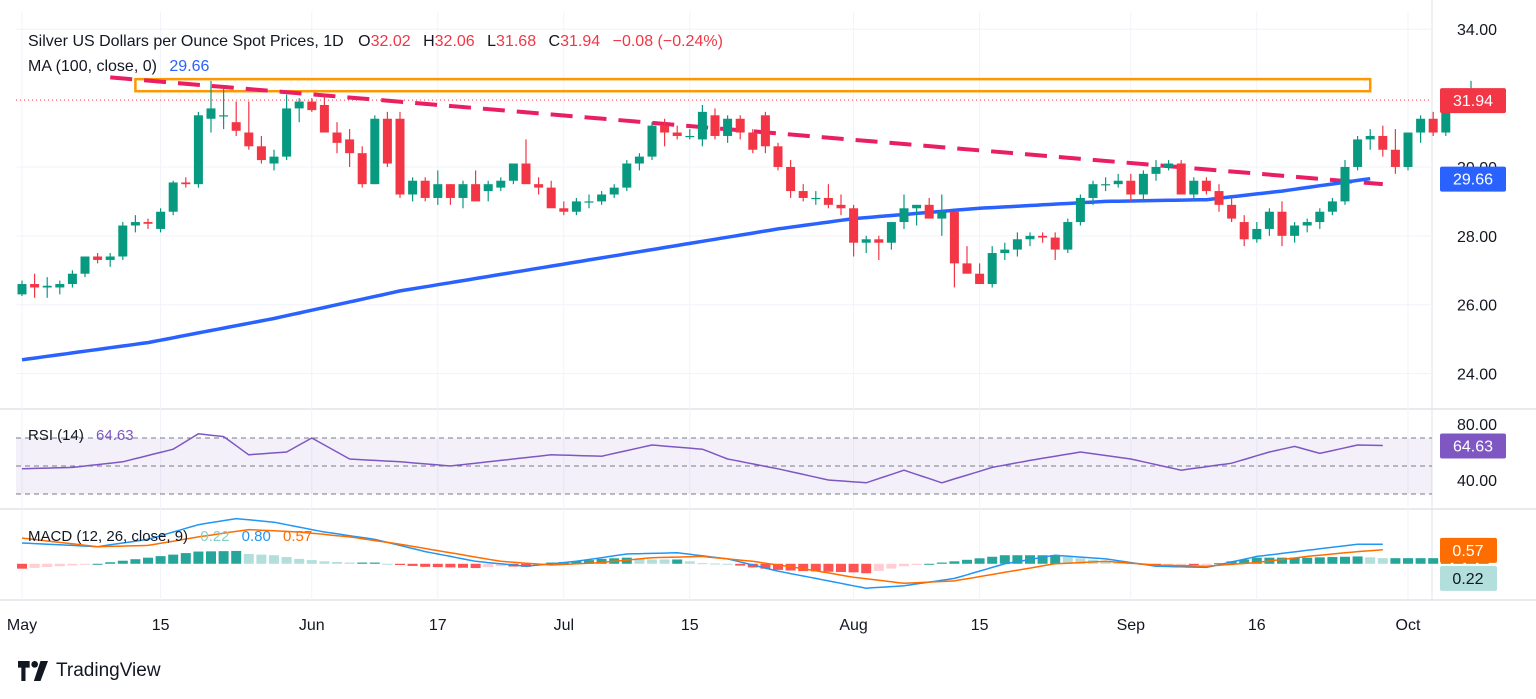  I want to click on rsi-value-tag, so click(1473, 446).